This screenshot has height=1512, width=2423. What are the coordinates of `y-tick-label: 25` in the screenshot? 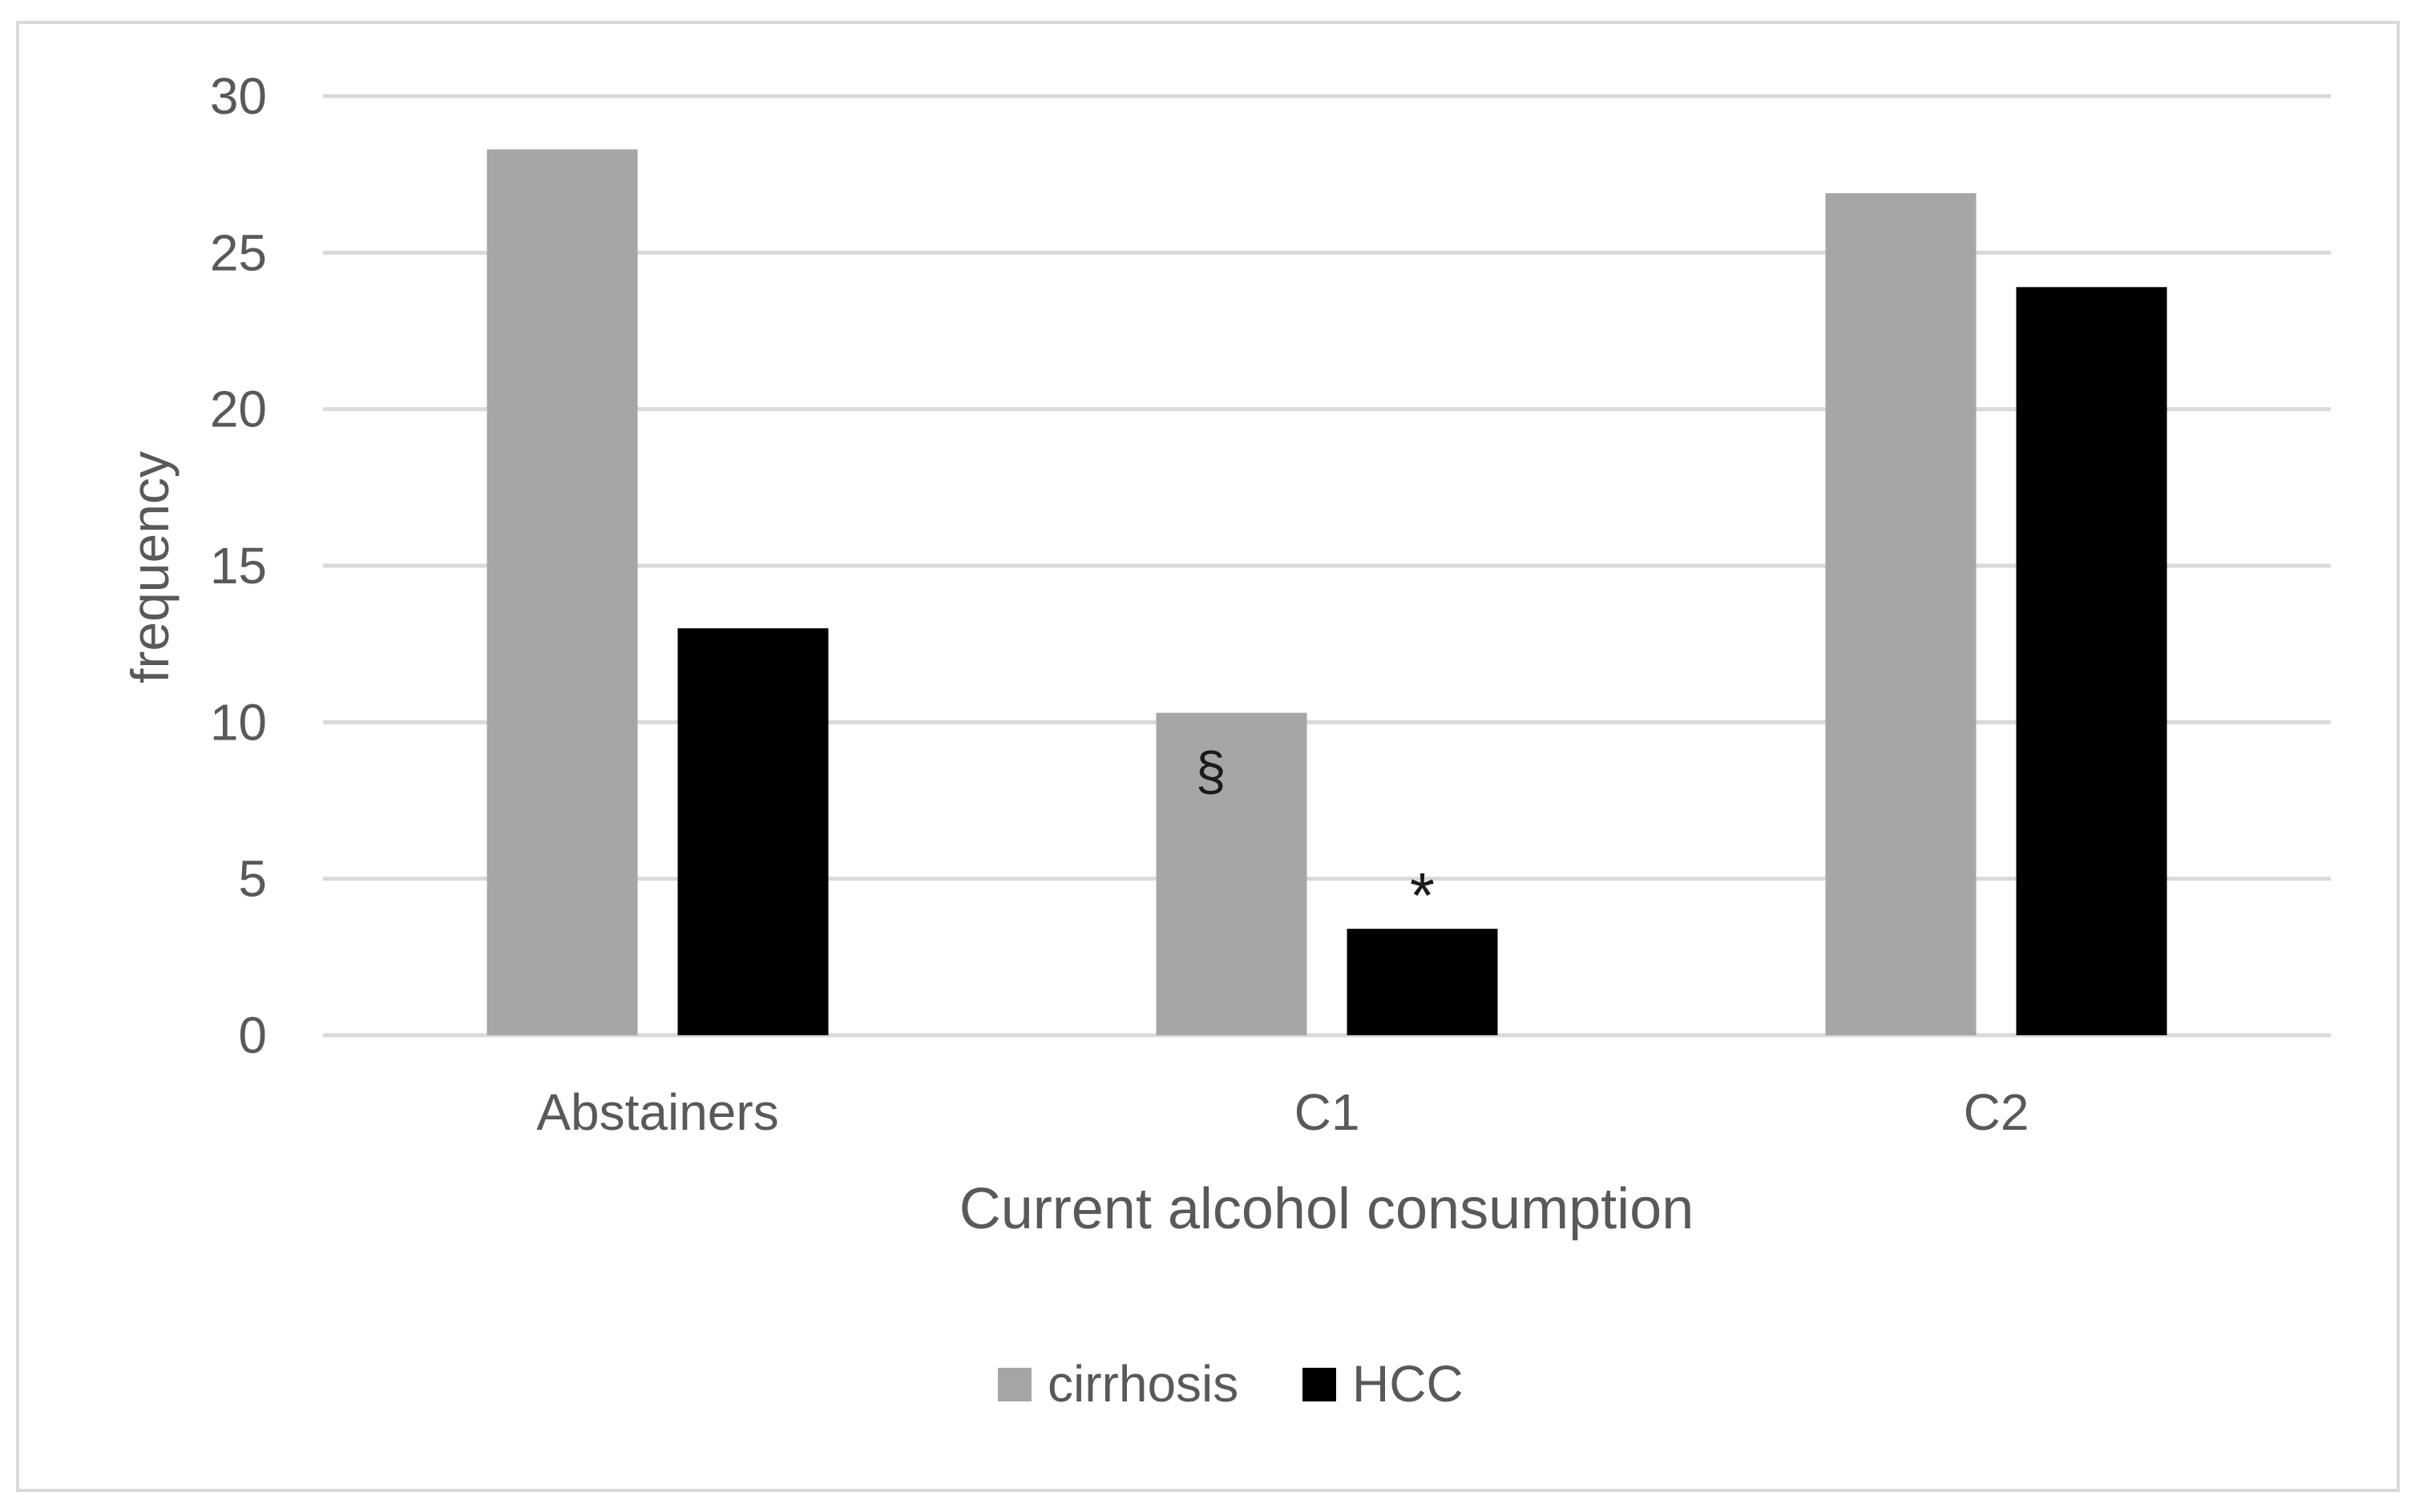 It's located at (238, 253).